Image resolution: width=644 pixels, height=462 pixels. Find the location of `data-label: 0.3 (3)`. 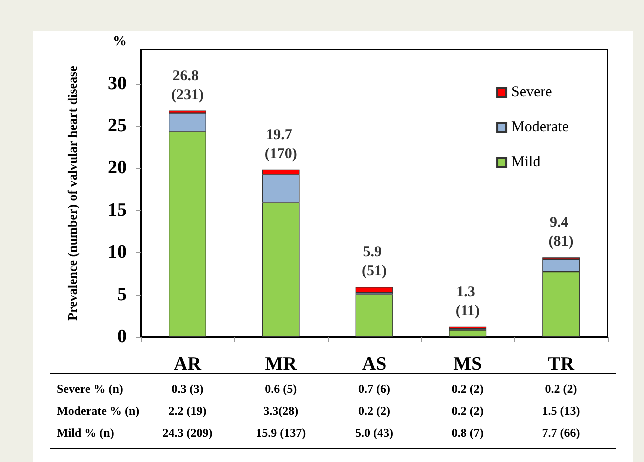

data-label: 0.3 (3) is located at coordinates (188, 389).